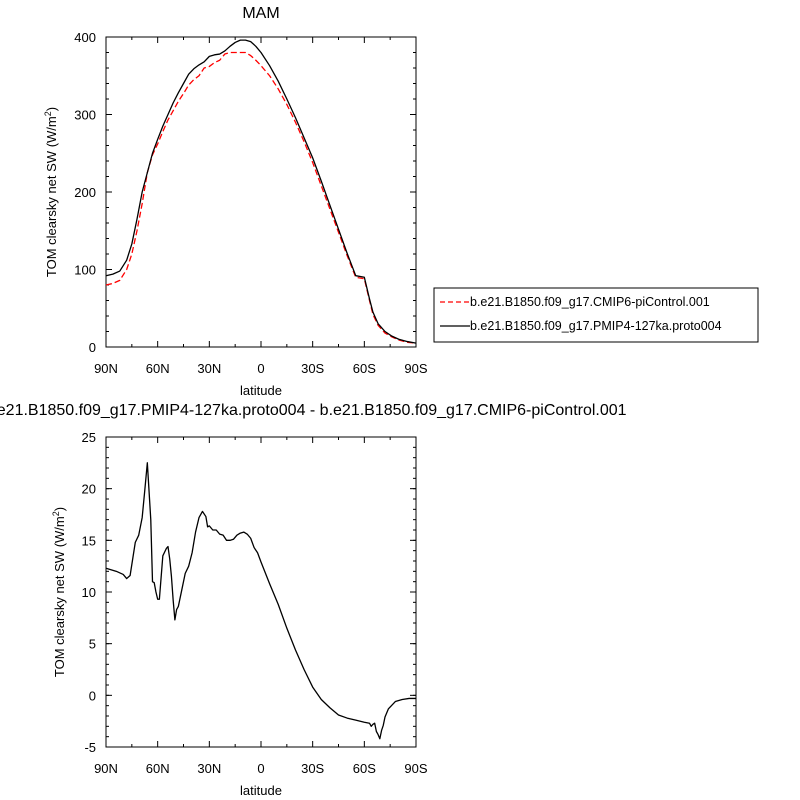  What do you see at coordinates (364, 768) in the screenshot?
I see `bottom-chart-xtick-label: 60S` at bounding box center [364, 768].